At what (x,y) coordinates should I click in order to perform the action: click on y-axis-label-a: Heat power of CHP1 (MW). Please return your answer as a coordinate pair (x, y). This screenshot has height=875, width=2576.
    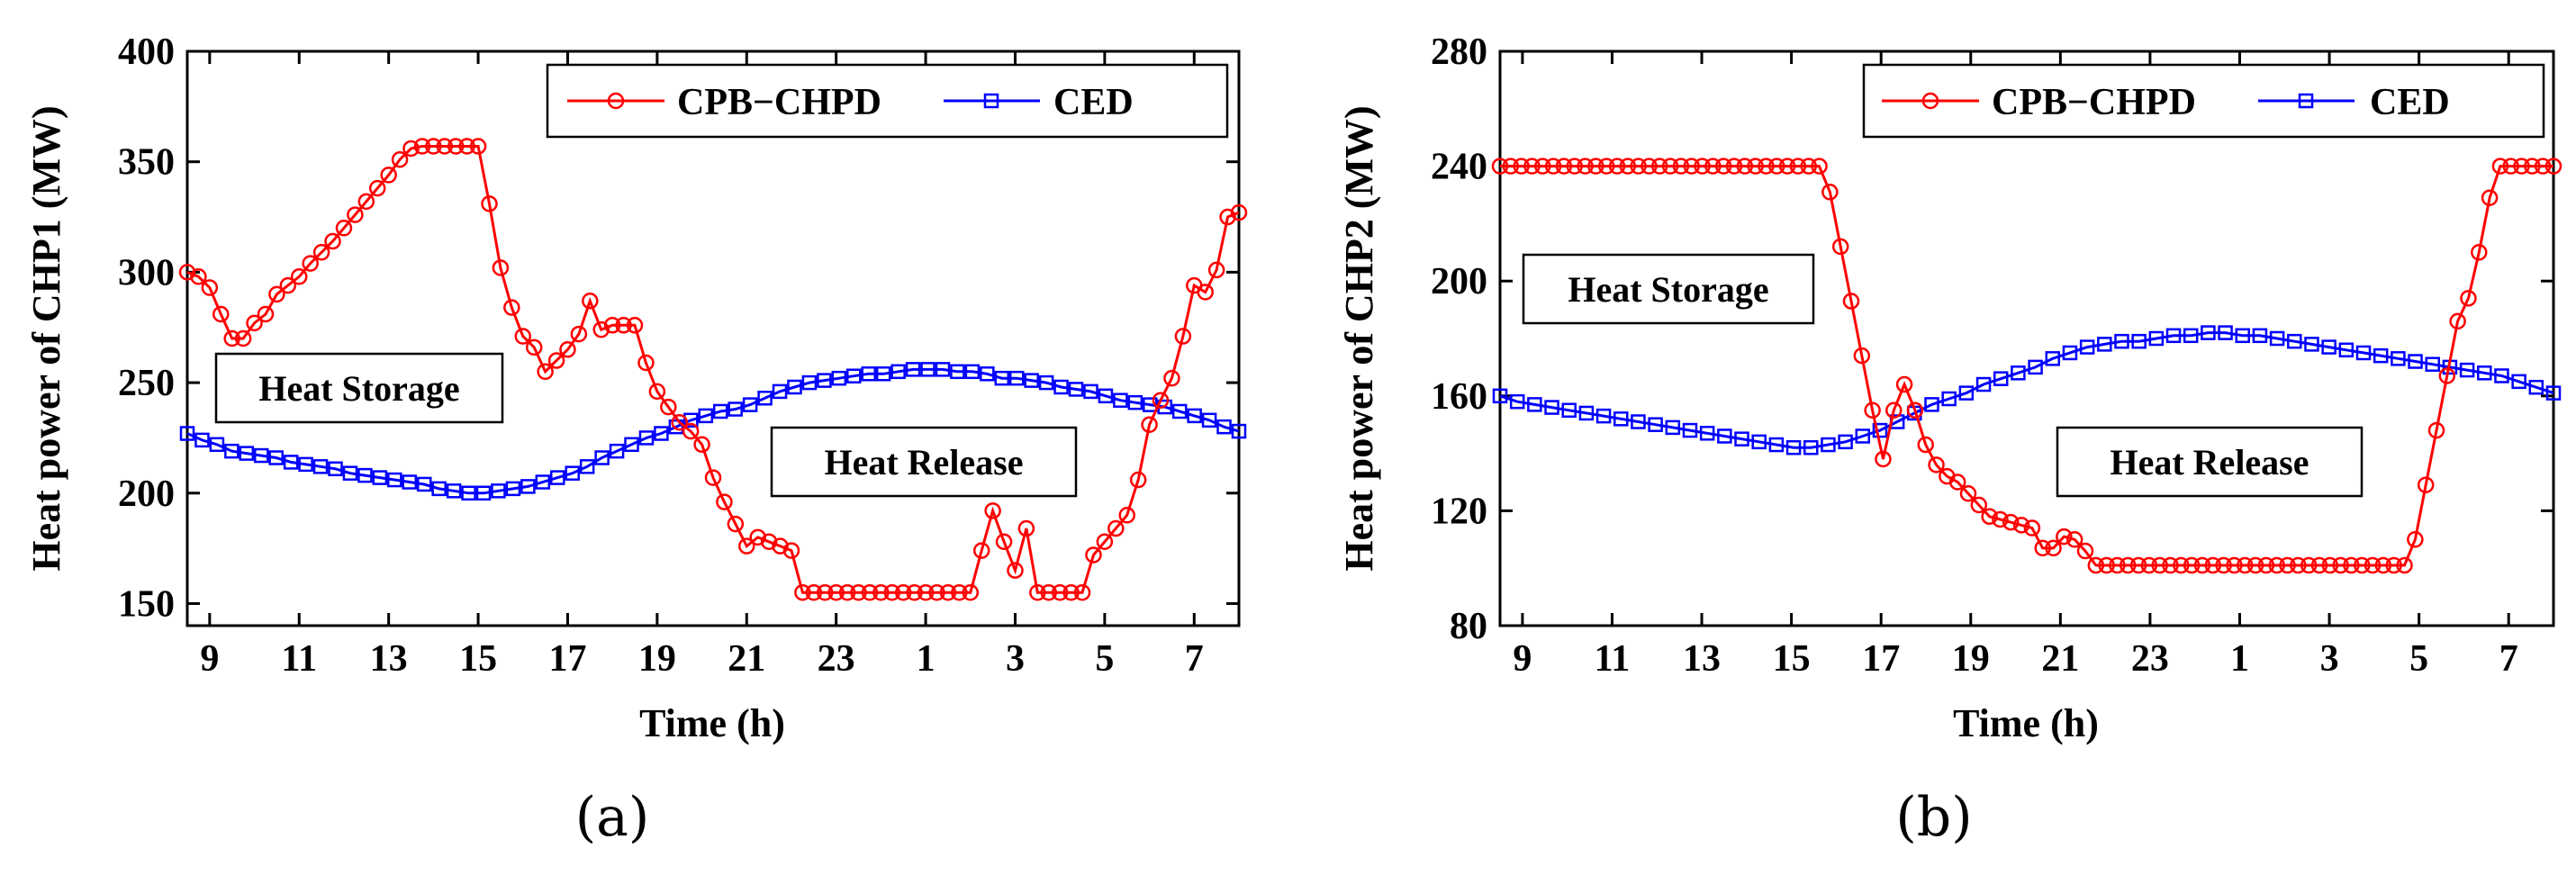
    Looking at the image, I should click on (46, 338).